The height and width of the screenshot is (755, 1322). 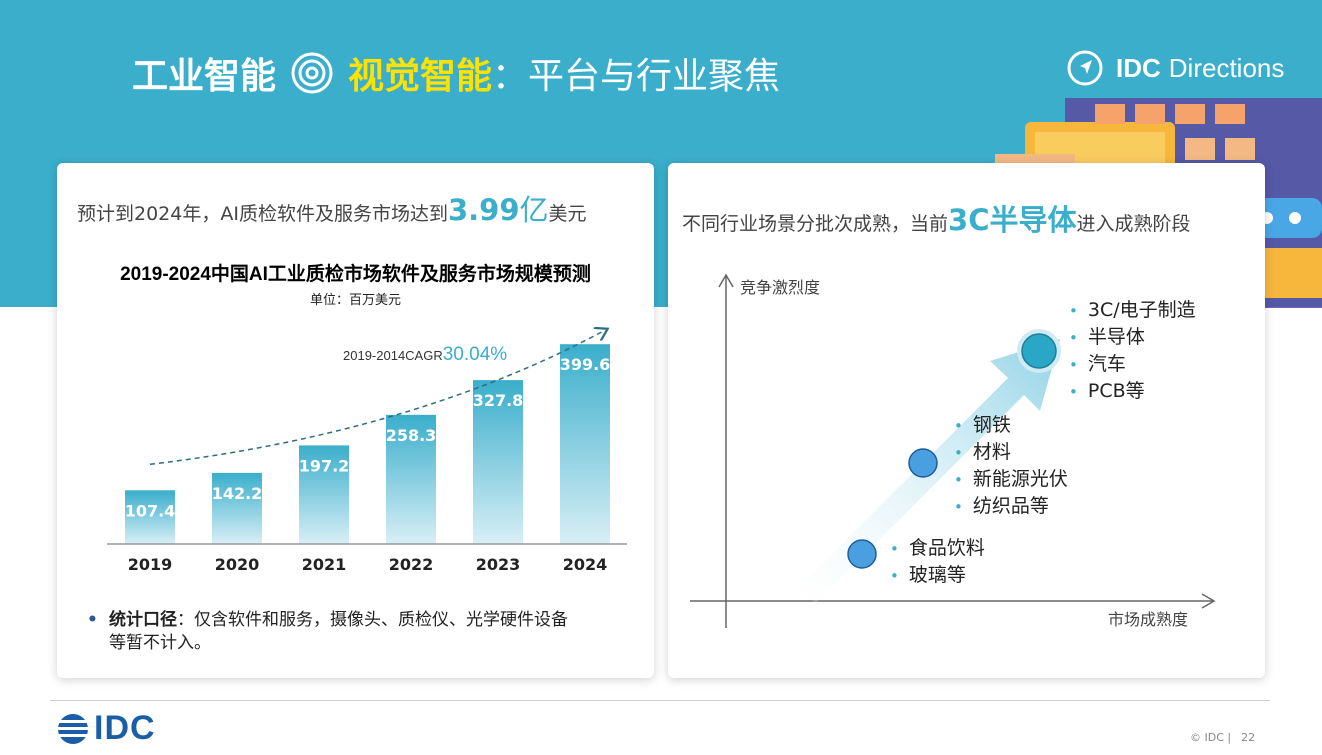 I want to click on page-title: 工业智能 视觉智能 ：平台与行业聚焦, so click(x=456, y=73).